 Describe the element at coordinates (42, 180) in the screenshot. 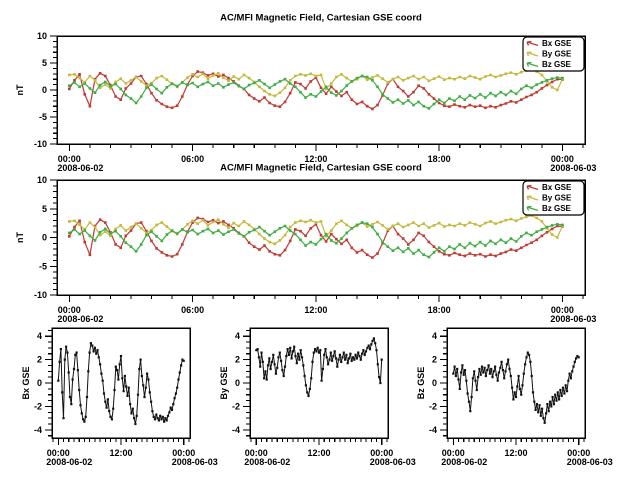

I see `overview-2-ytick-label: 10` at that location.